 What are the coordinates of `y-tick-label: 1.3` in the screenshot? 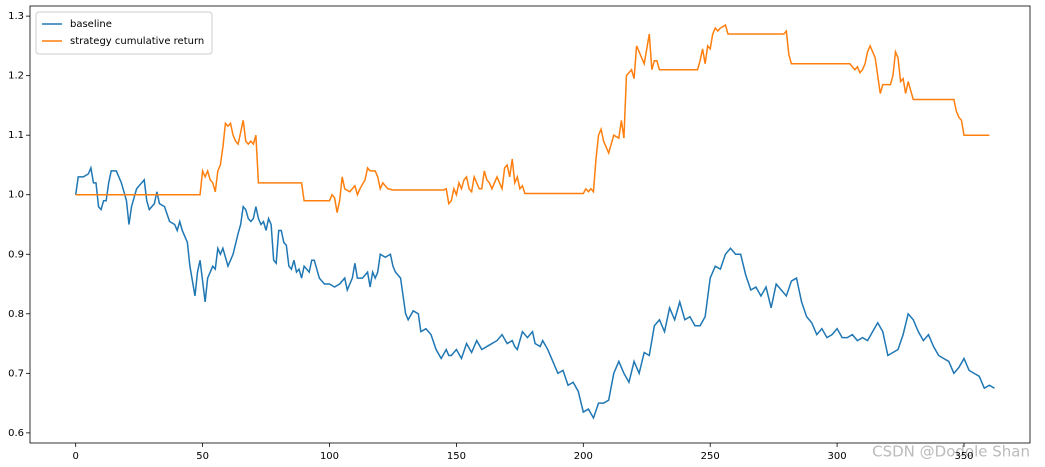 It's located at (16, 16).